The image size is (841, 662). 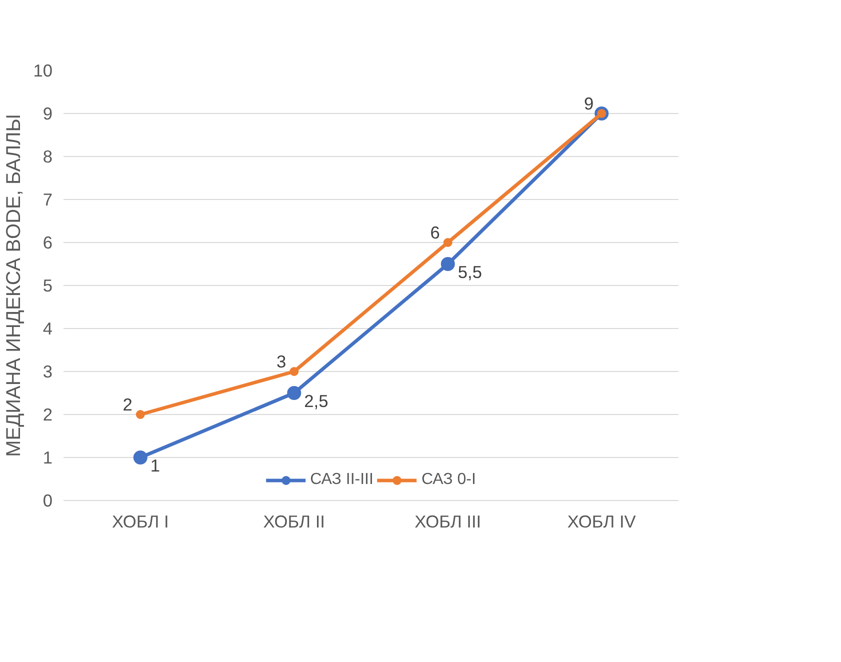 I want to click on y-tick-label: 2, so click(x=47, y=414).